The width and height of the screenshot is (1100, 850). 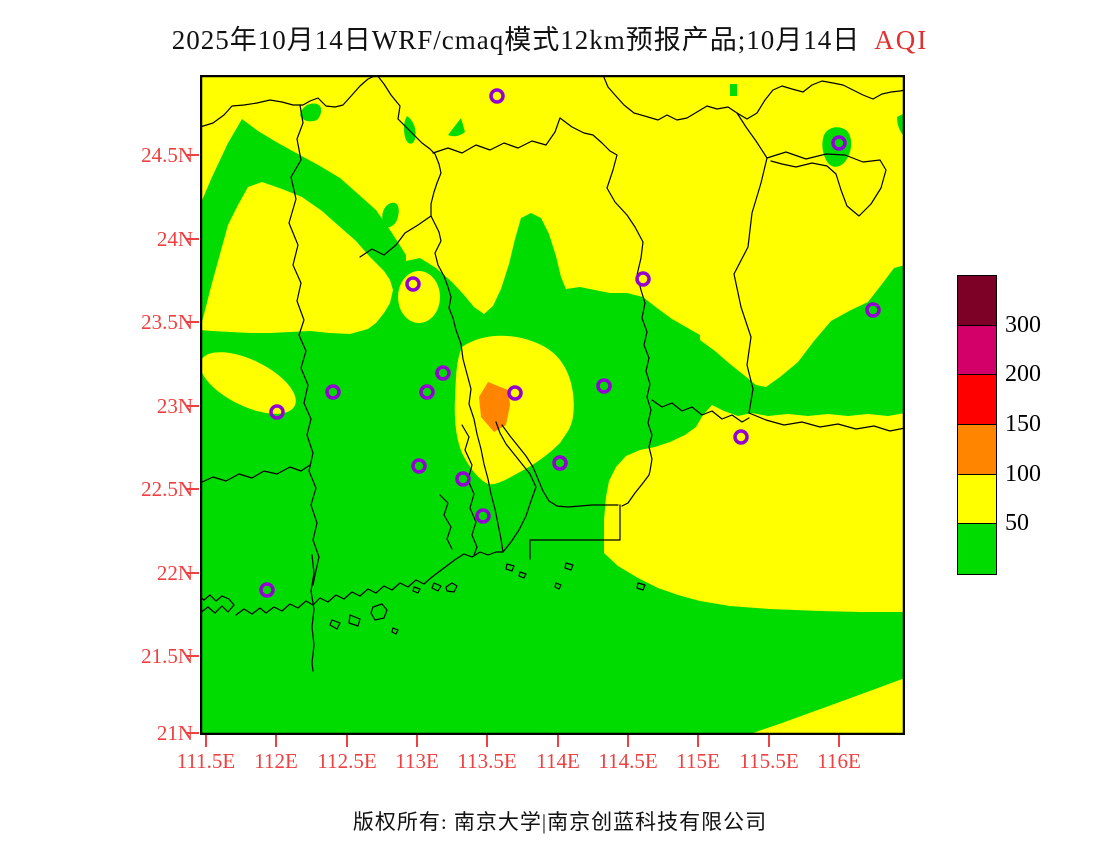 I want to click on lat-tick-label: 24N, so click(x=174, y=239).